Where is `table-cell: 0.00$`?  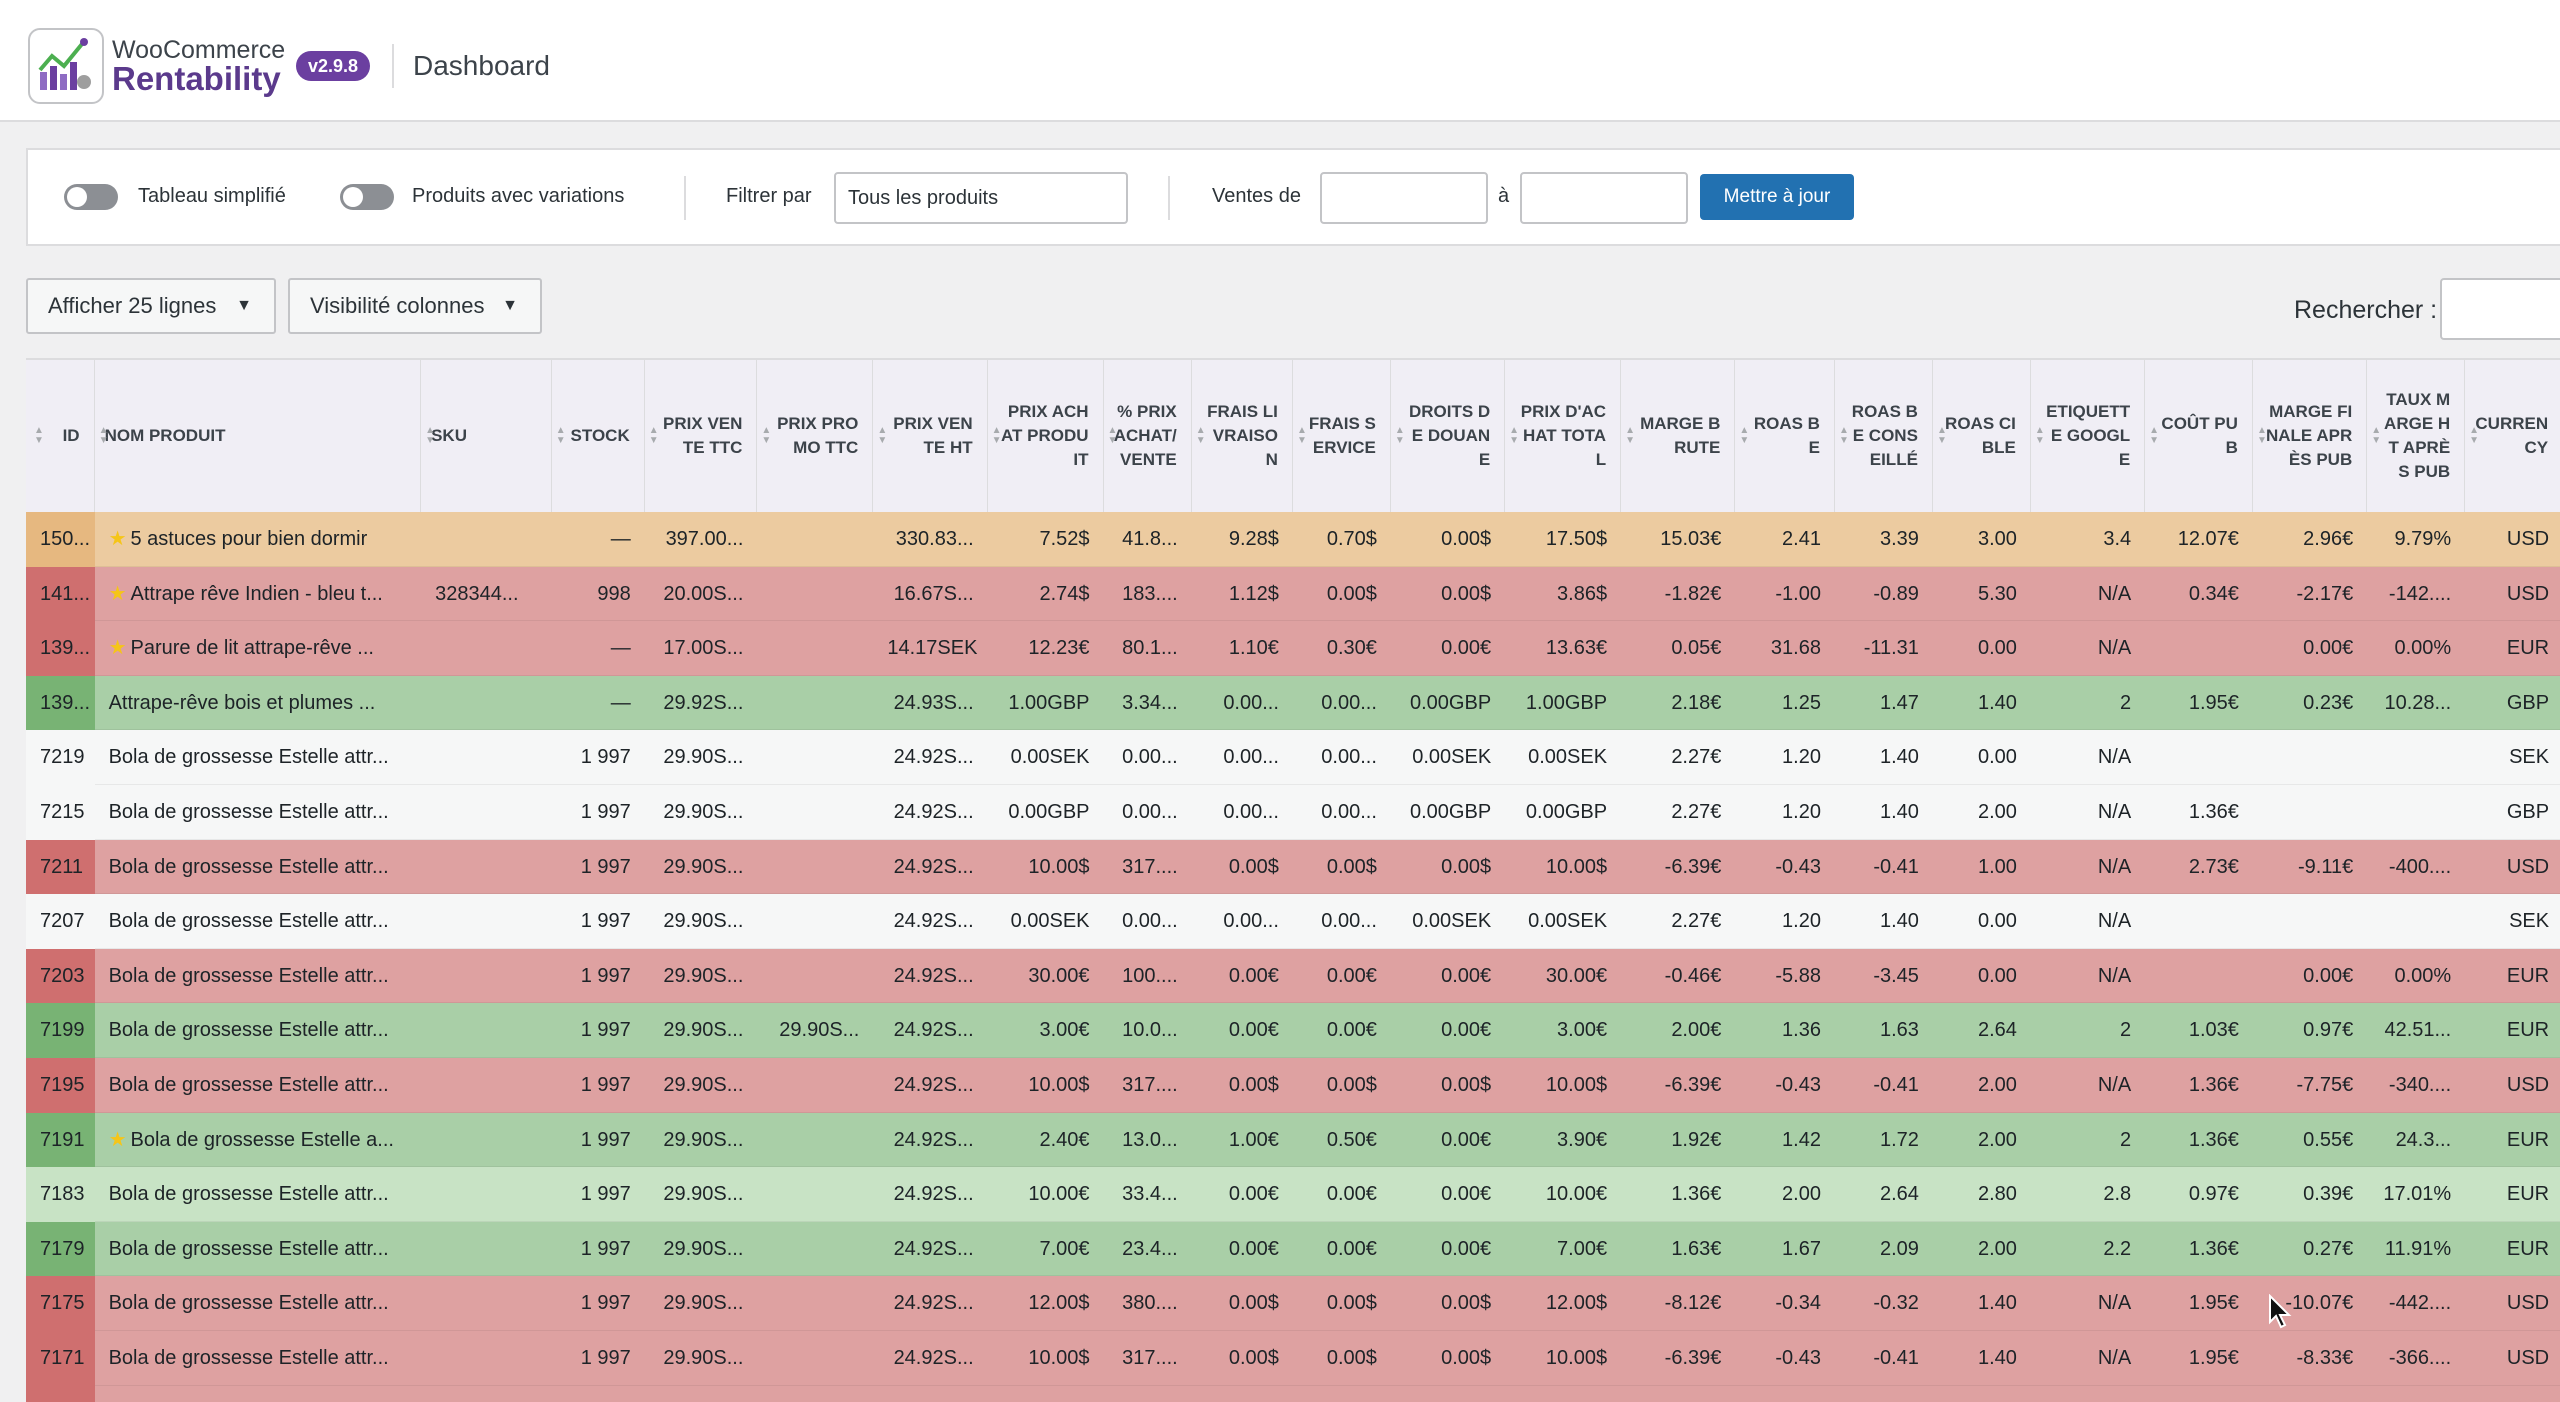 table-cell: 0.00$ is located at coordinates (1448, 1085).